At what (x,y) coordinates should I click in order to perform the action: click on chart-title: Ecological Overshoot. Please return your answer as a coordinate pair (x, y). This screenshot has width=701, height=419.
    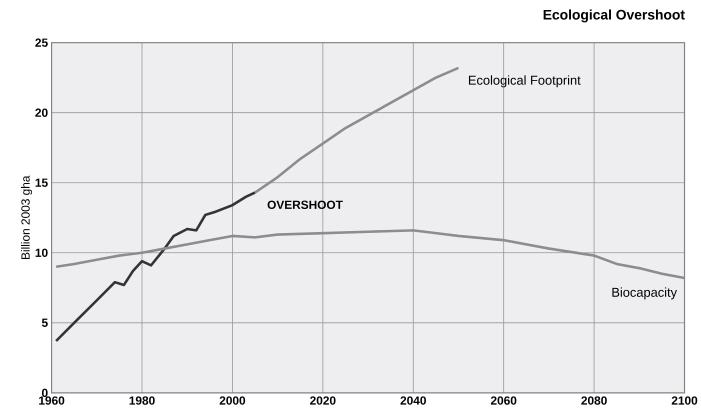
    Looking at the image, I should click on (614, 16).